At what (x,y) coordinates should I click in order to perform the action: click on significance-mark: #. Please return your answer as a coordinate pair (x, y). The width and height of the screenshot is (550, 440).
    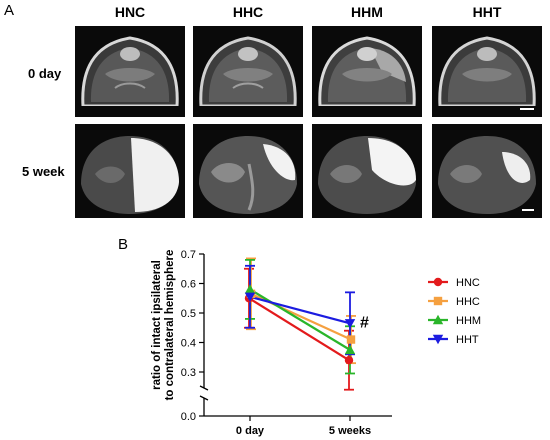
    Looking at the image, I should click on (364, 322).